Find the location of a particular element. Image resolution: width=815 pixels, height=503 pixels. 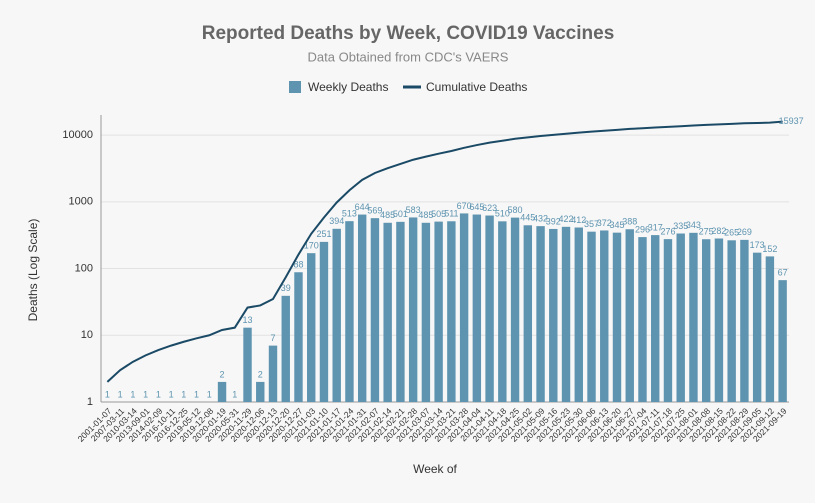

y-tick-label: 10000 is located at coordinates (77, 135).